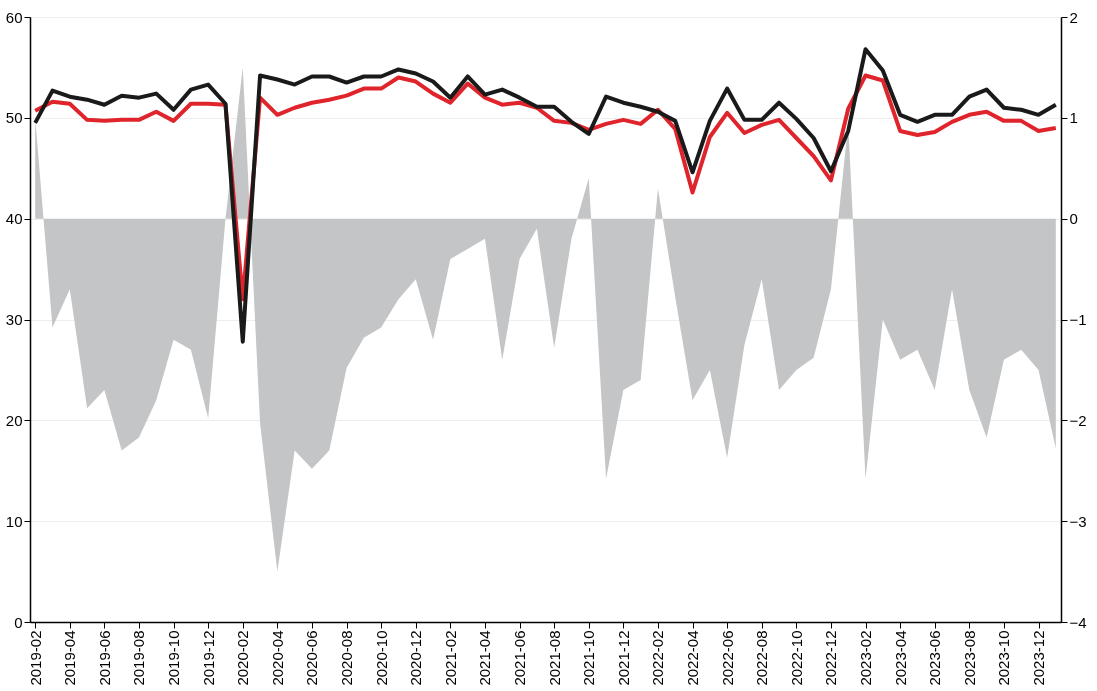  Describe the element at coordinates (623, 658) in the screenshot. I see `x-tick-label: 2021-12` at that location.